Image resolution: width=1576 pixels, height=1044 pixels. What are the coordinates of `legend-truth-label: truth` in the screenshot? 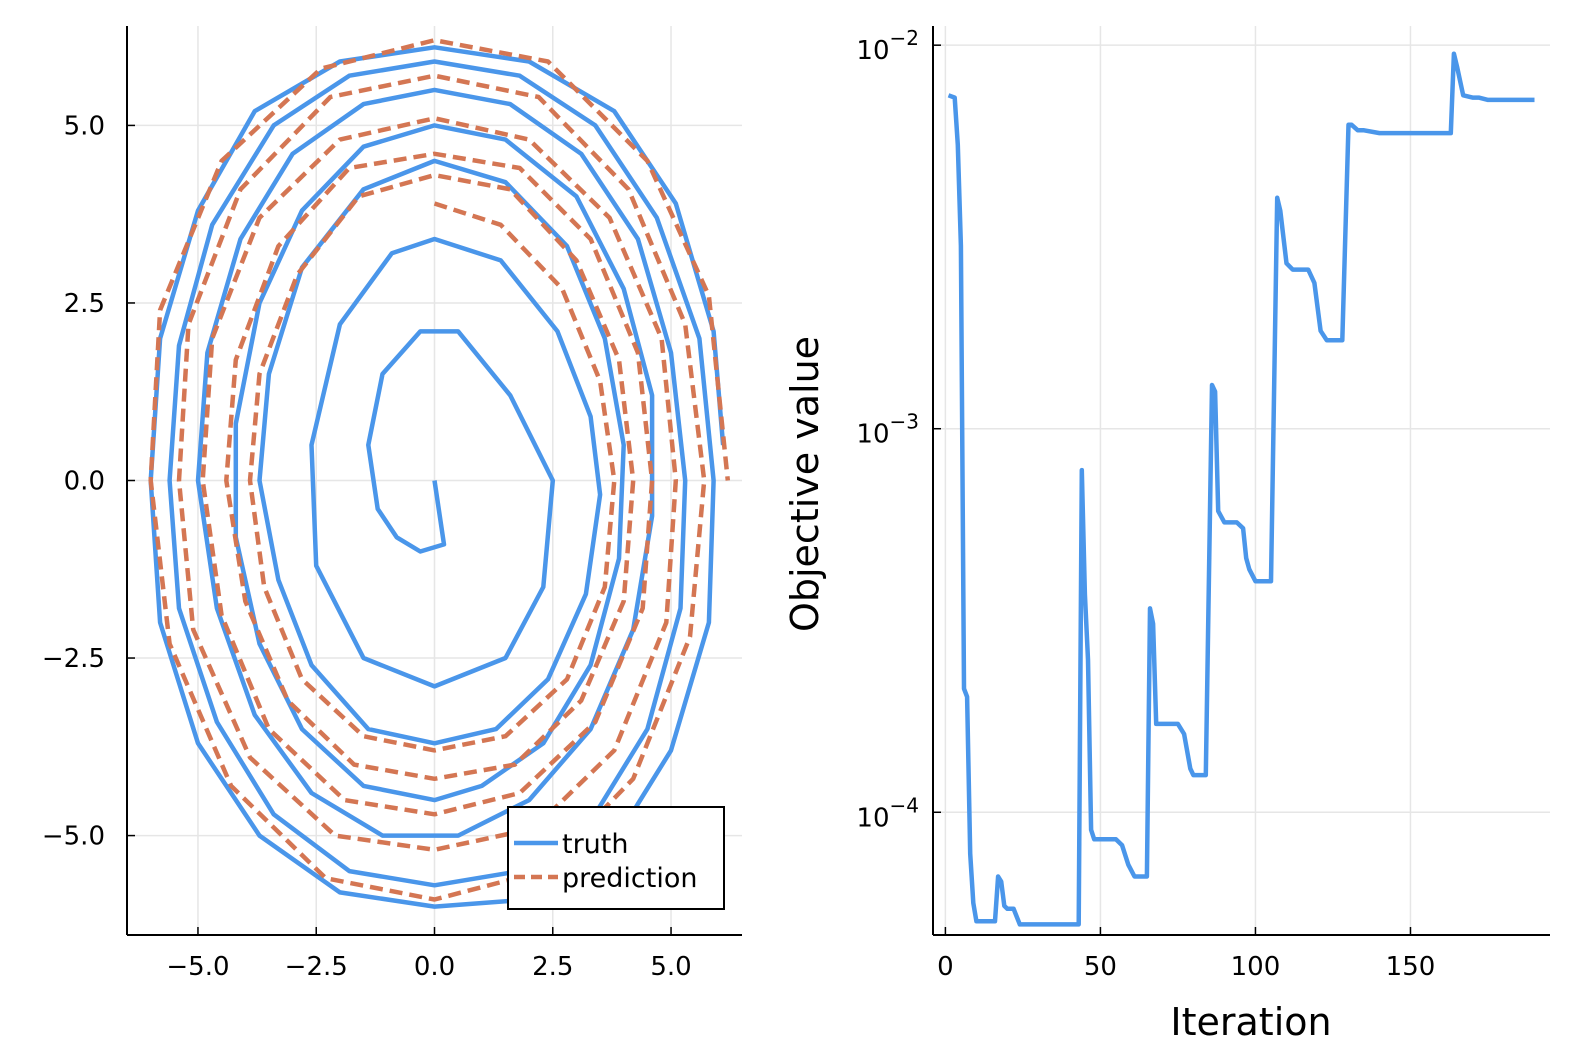 It's located at (595, 844).